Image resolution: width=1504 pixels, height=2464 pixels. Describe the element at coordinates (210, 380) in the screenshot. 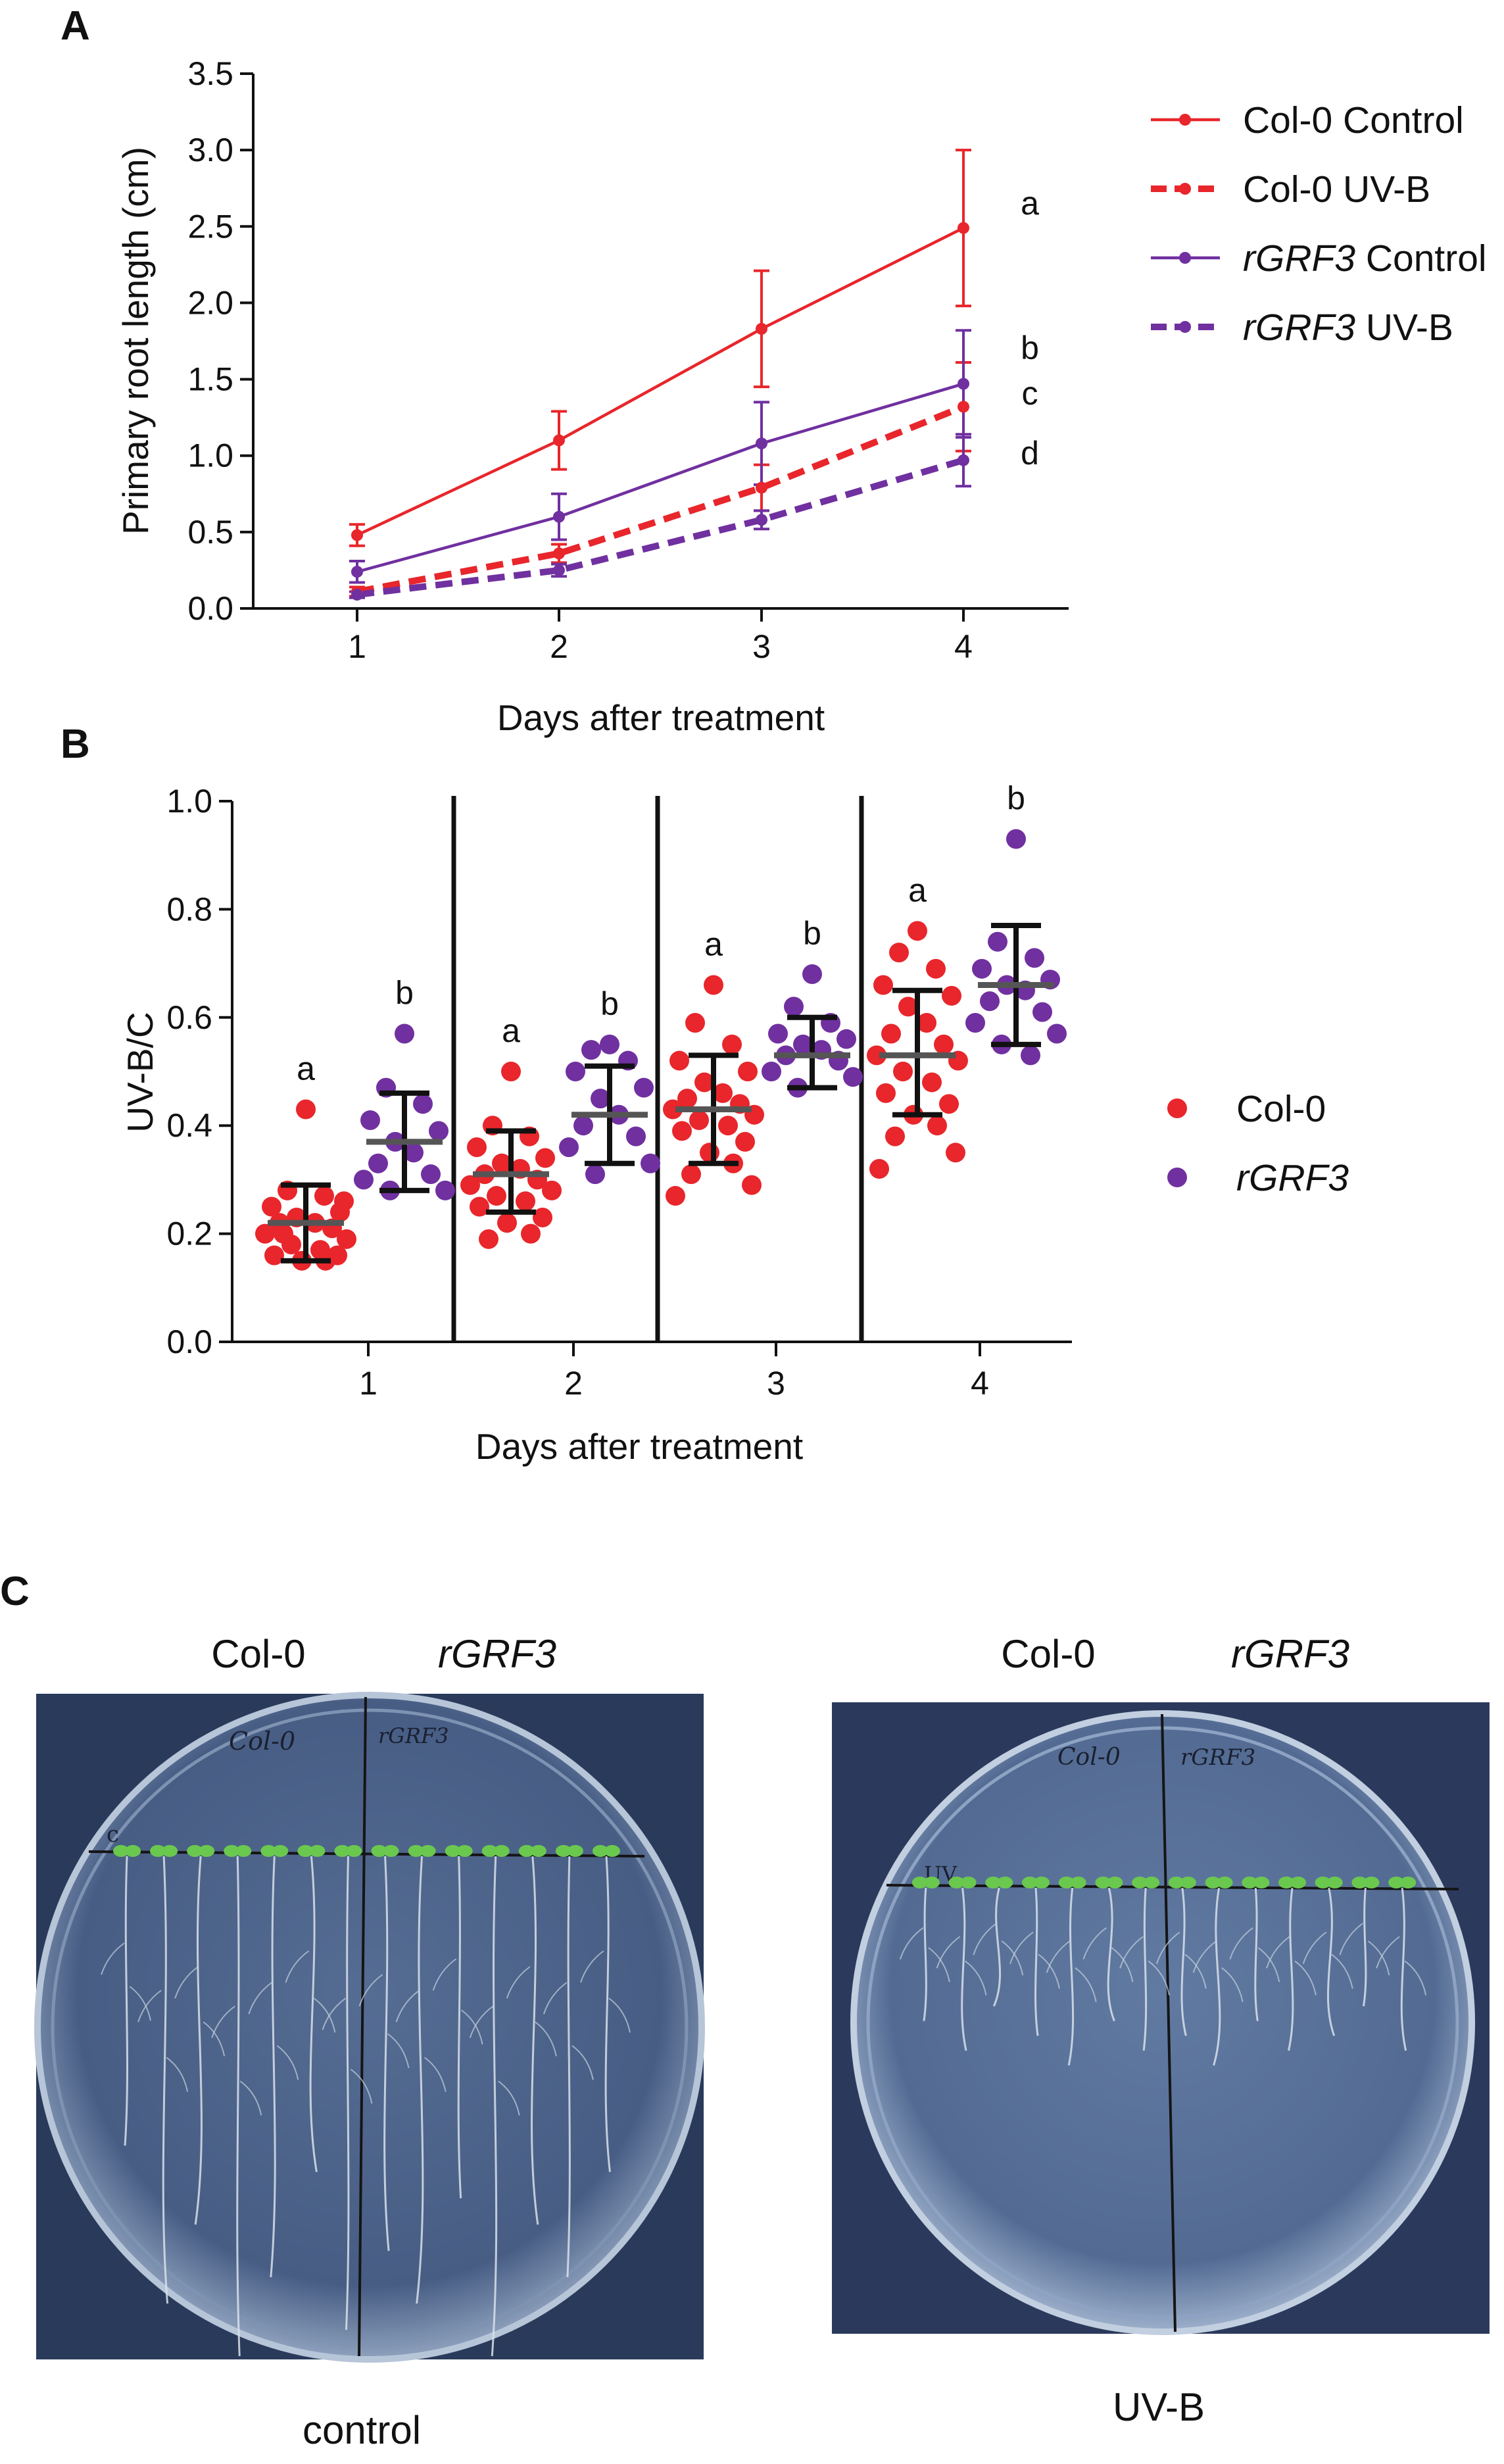

I see `chart-a-y-tick-label: 1.5` at that location.